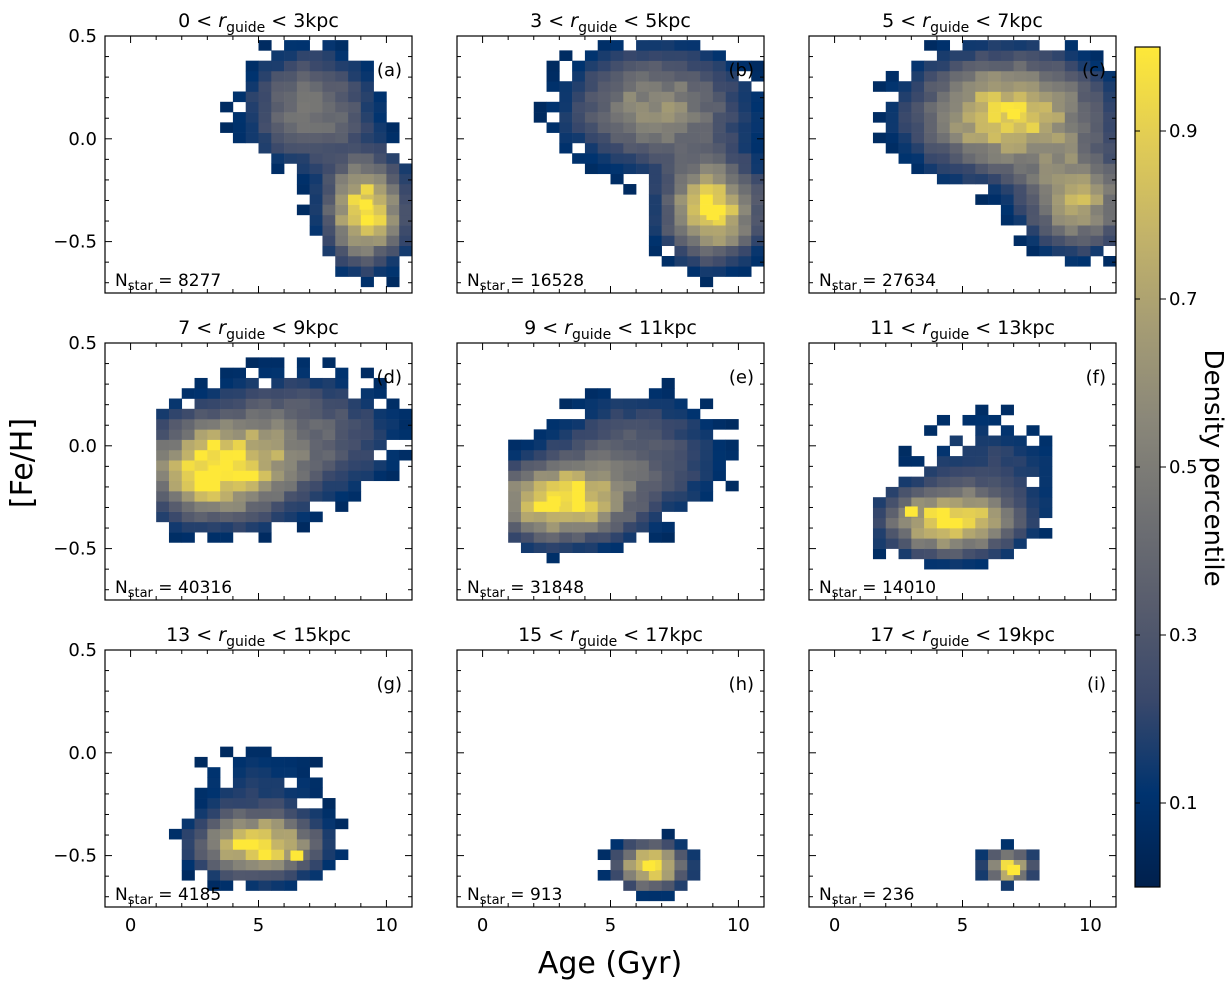  Describe the element at coordinates (75, 856) in the screenshot. I see `y-tick-label: −0.5` at that location.